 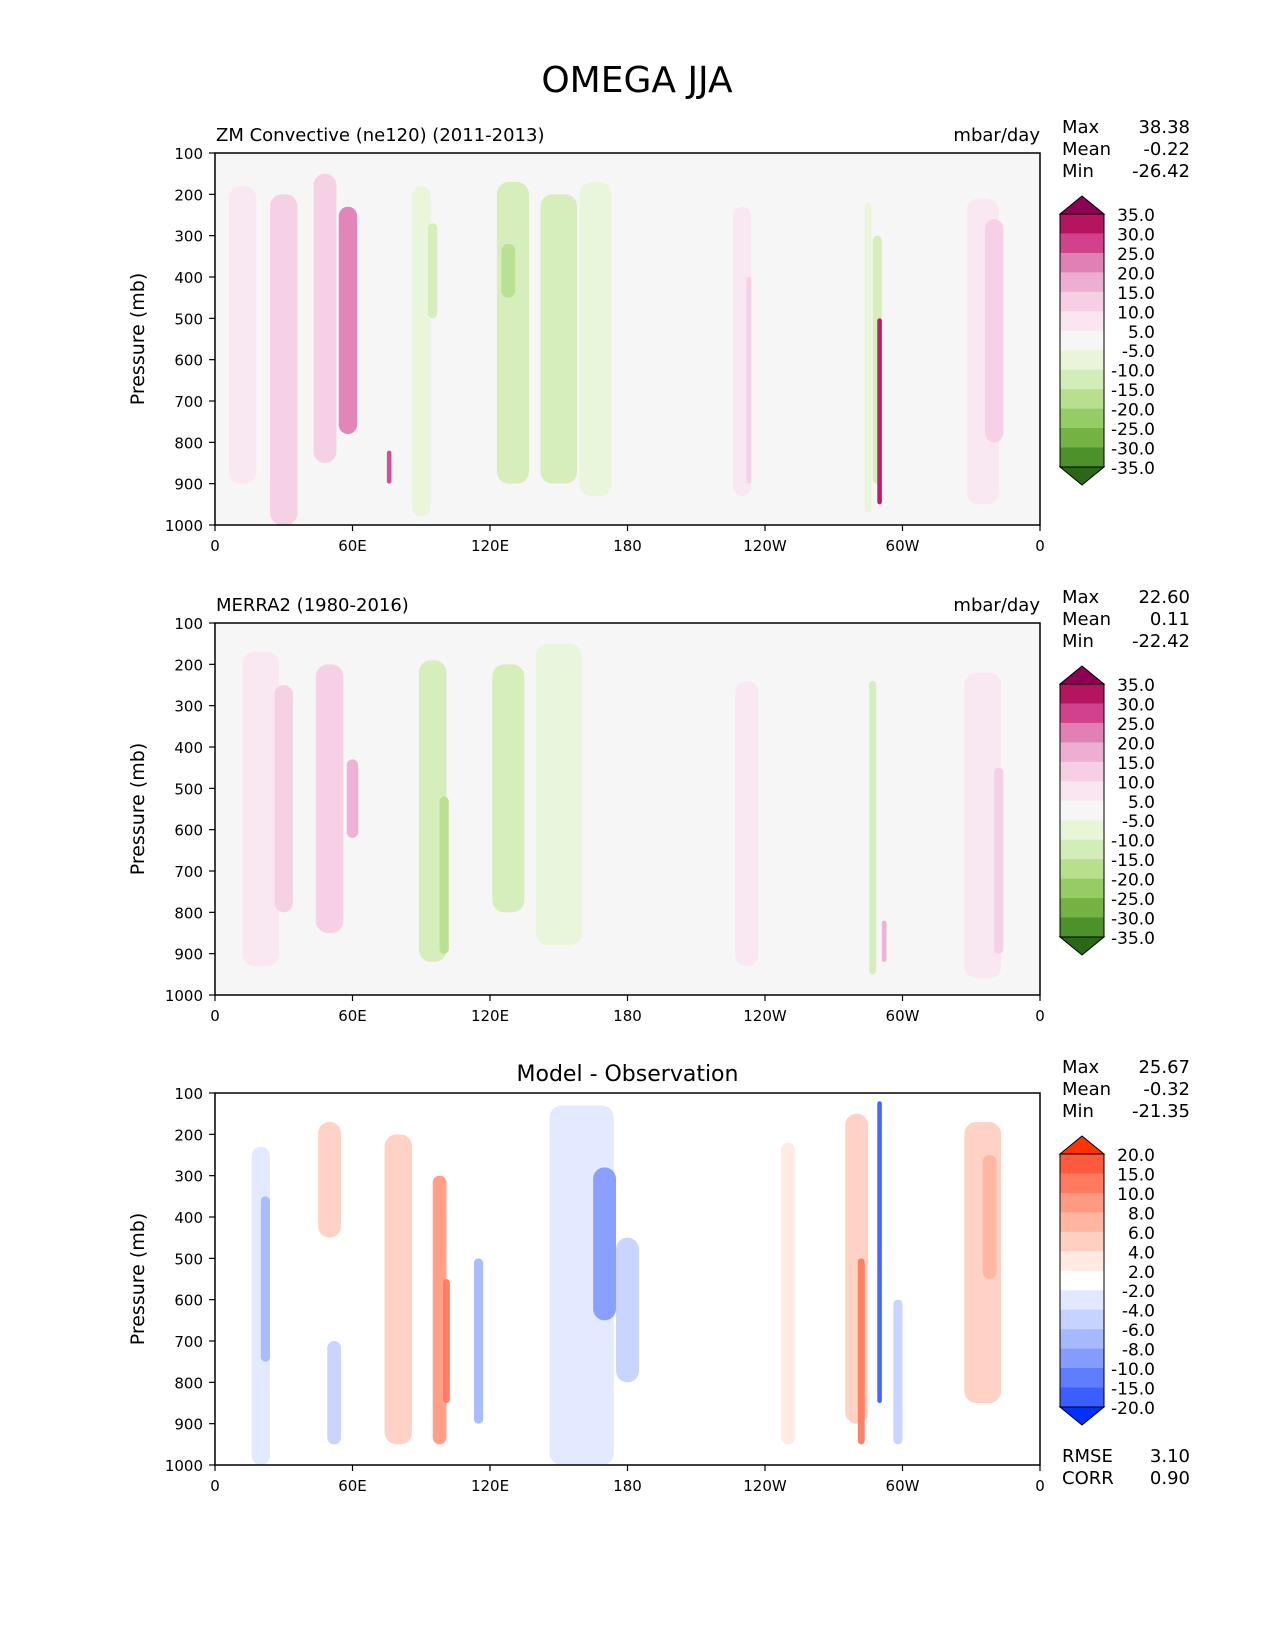 What do you see at coordinates (1141, 1214) in the screenshot?
I see `colorbar-tick-label: 8.0` at bounding box center [1141, 1214].